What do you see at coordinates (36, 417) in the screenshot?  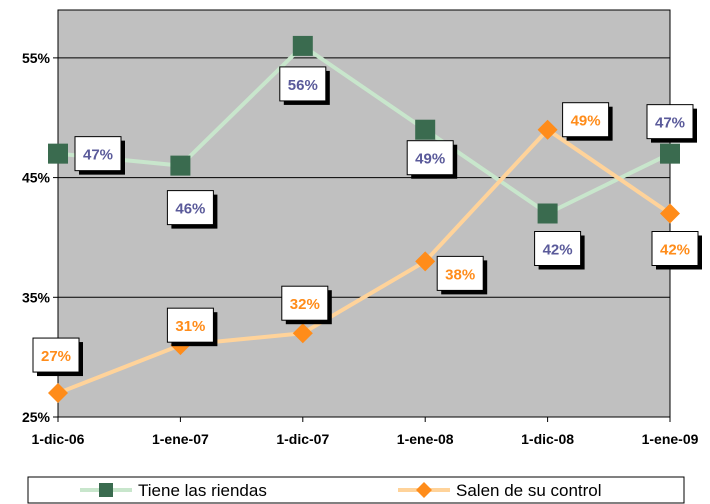 I see `y-tick-label: 25%` at bounding box center [36, 417].